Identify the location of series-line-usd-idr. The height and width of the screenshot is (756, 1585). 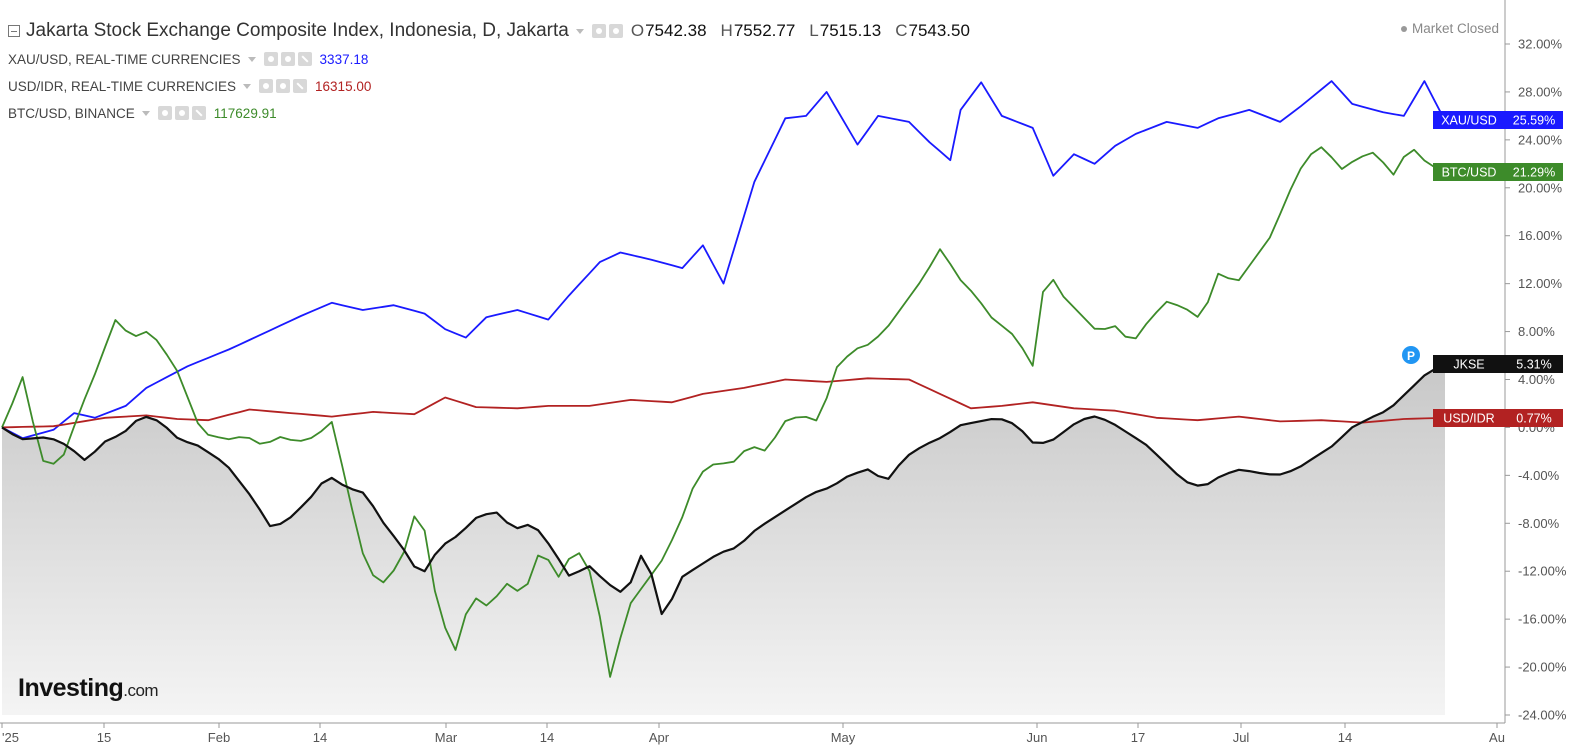
(723, 403).